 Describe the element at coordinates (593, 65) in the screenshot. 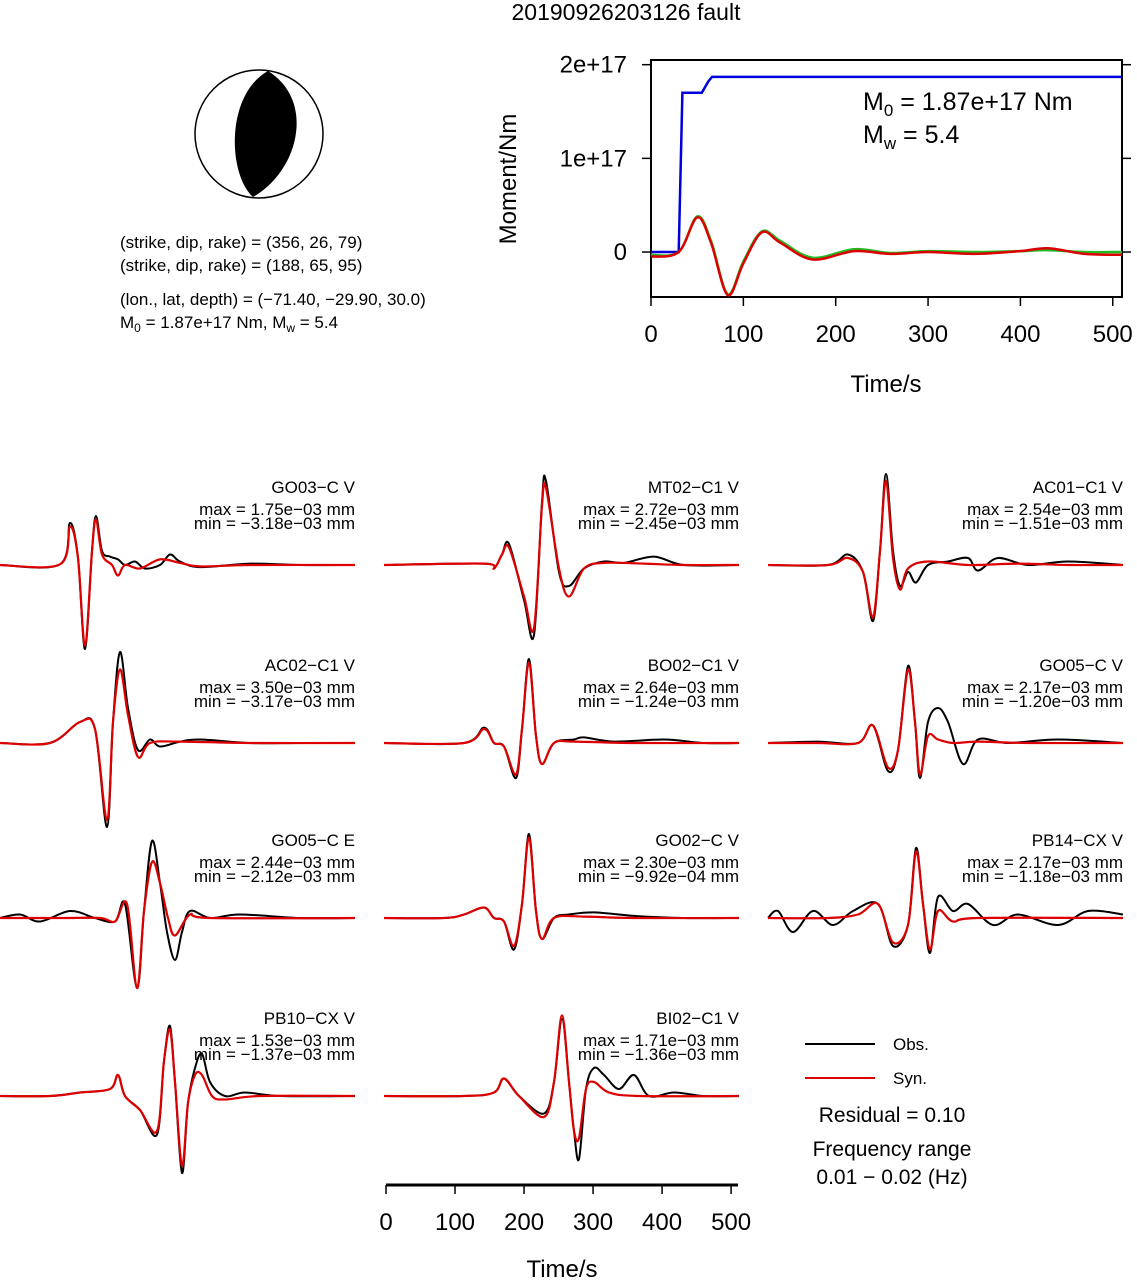

I see `moment-y-tick-label: 2e+17` at that location.